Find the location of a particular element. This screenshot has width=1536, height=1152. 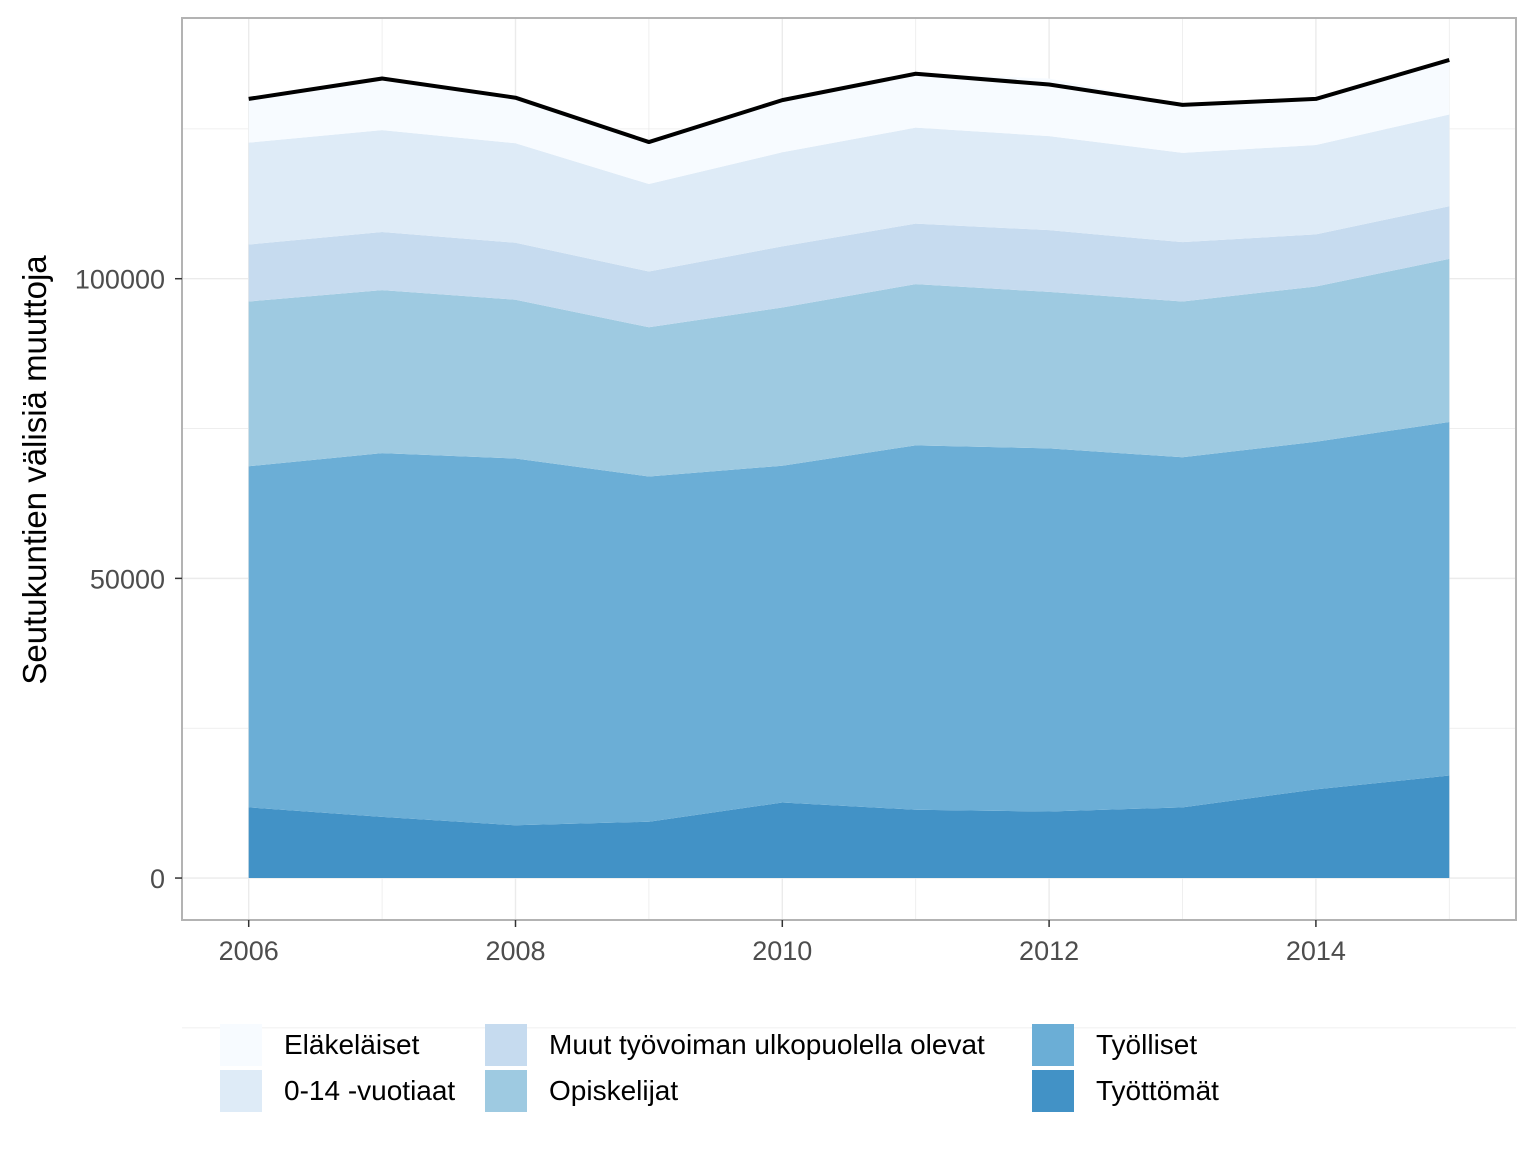

legend-label-tyolliset: Työlliset is located at coordinates (1147, 1044).